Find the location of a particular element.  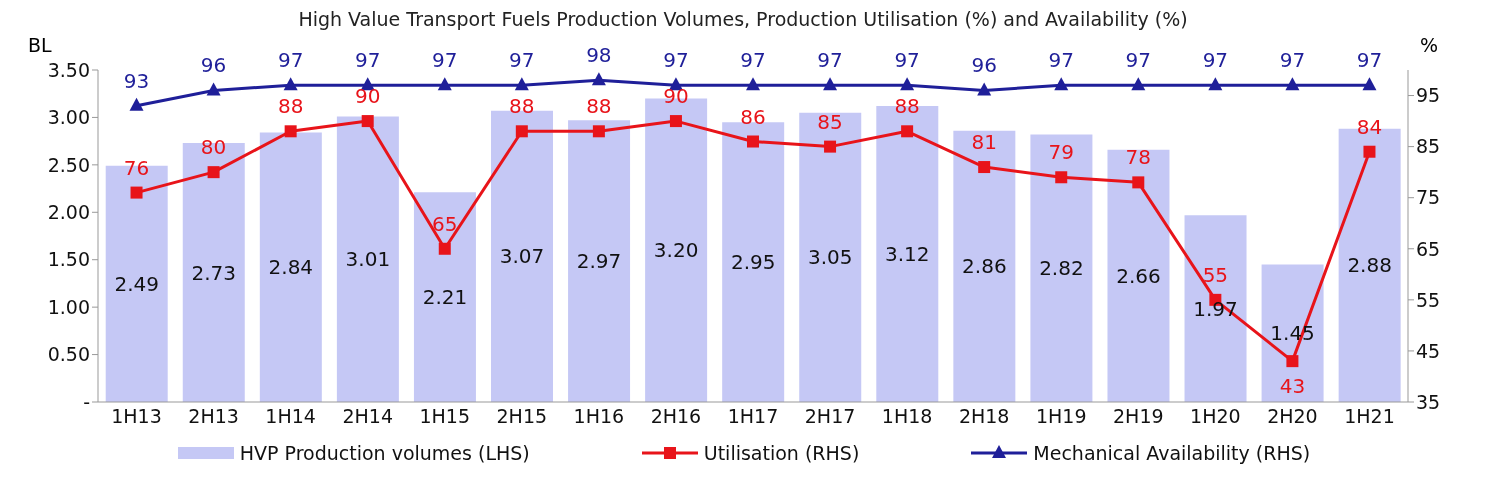

x-tick-label: 1H21 is located at coordinates (1369, 416).